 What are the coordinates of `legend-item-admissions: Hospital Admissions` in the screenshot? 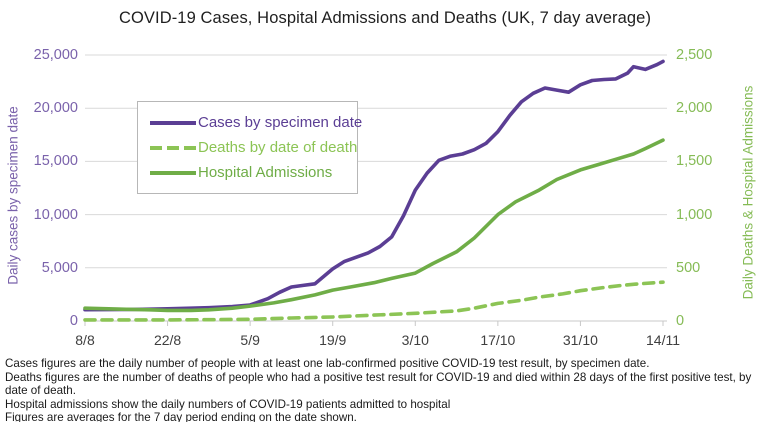 It's located at (248, 172).